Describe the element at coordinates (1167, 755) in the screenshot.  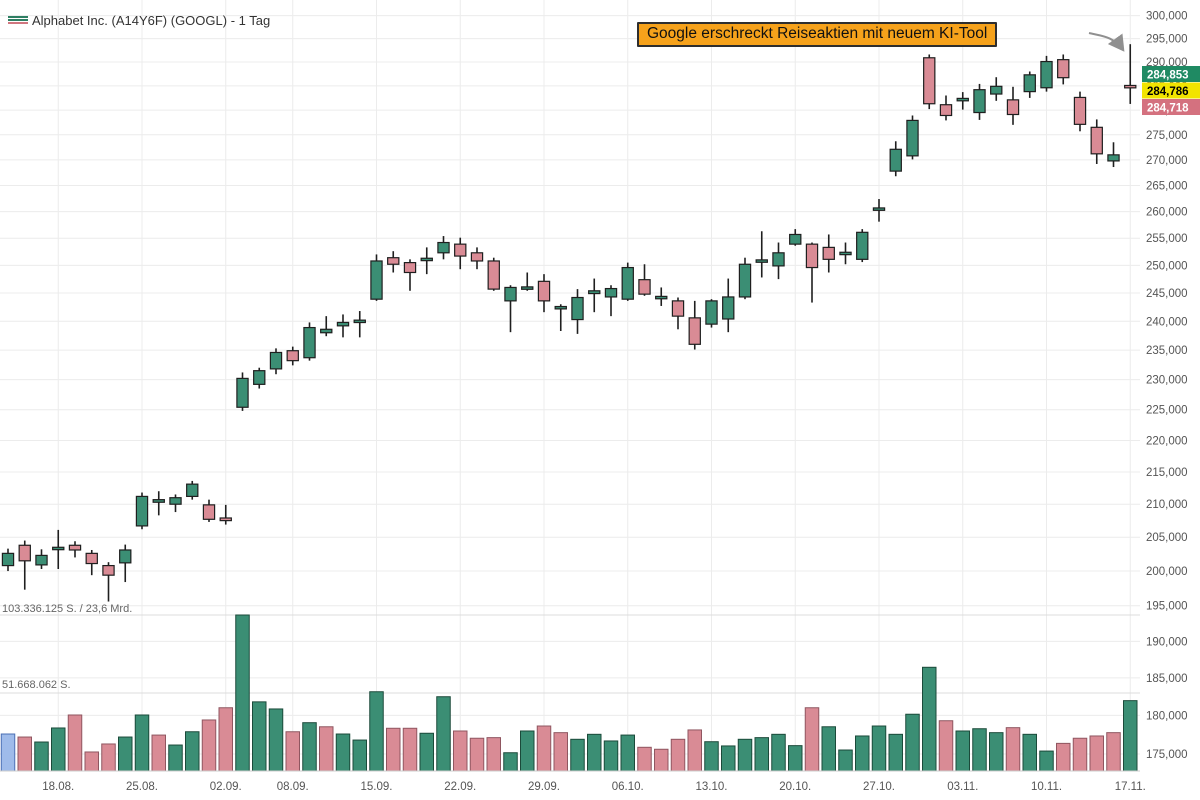
I see `price-tick-label: 175,000` at that location.